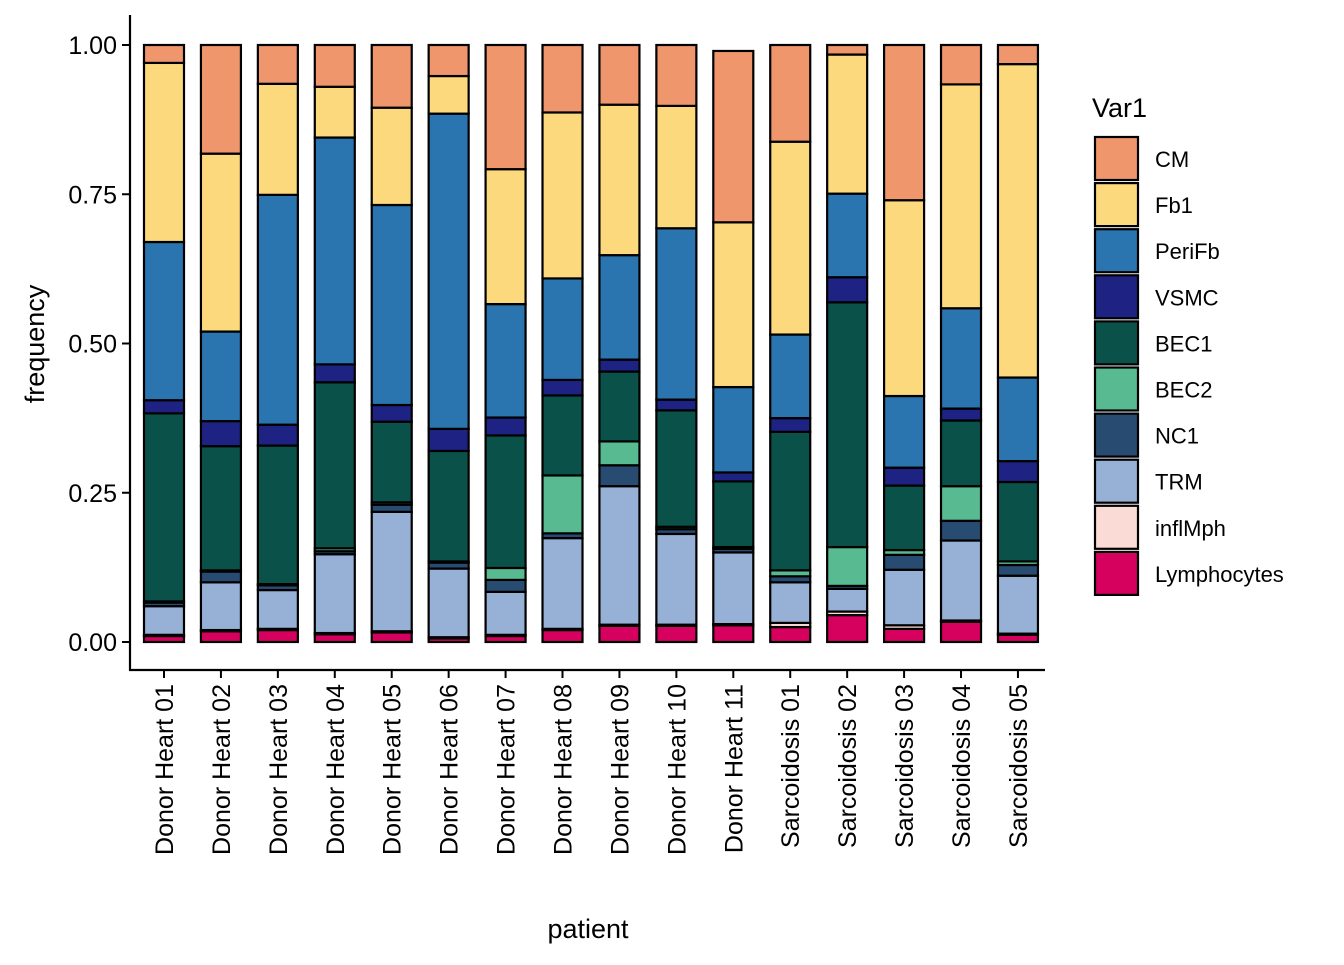 This screenshot has height=965, width=1344. What do you see at coordinates (847, 629) in the screenshot?
I see `bar-segment: Sarcoidosis 02 — Lymphocytes: 0.045` at bounding box center [847, 629].